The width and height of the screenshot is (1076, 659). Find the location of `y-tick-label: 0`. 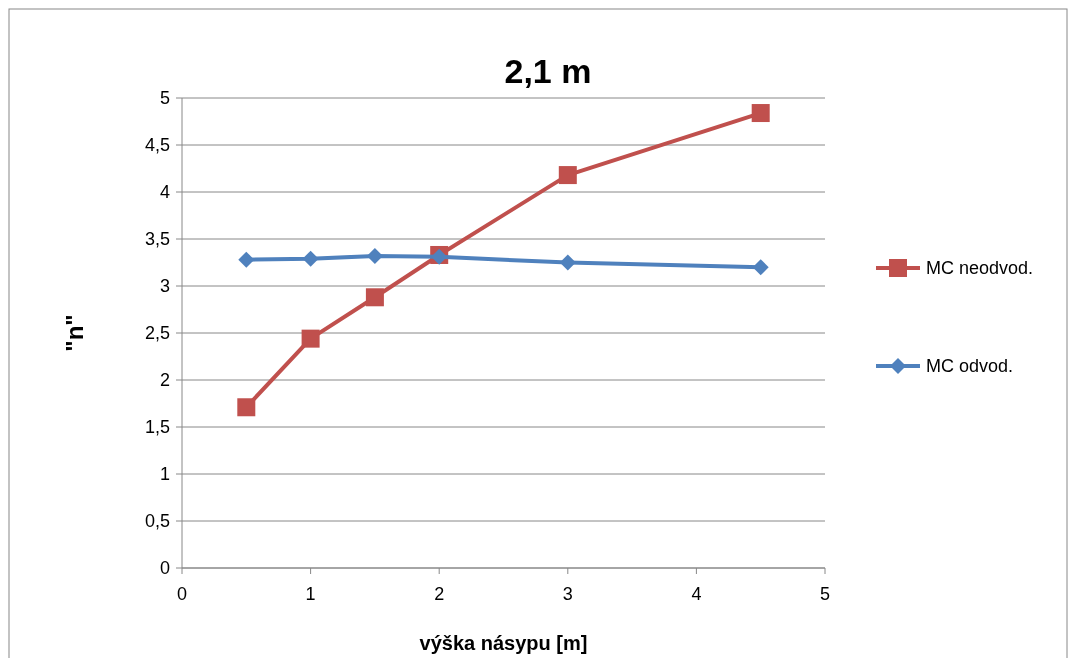

y-tick-label: 0 is located at coordinates (164, 568).